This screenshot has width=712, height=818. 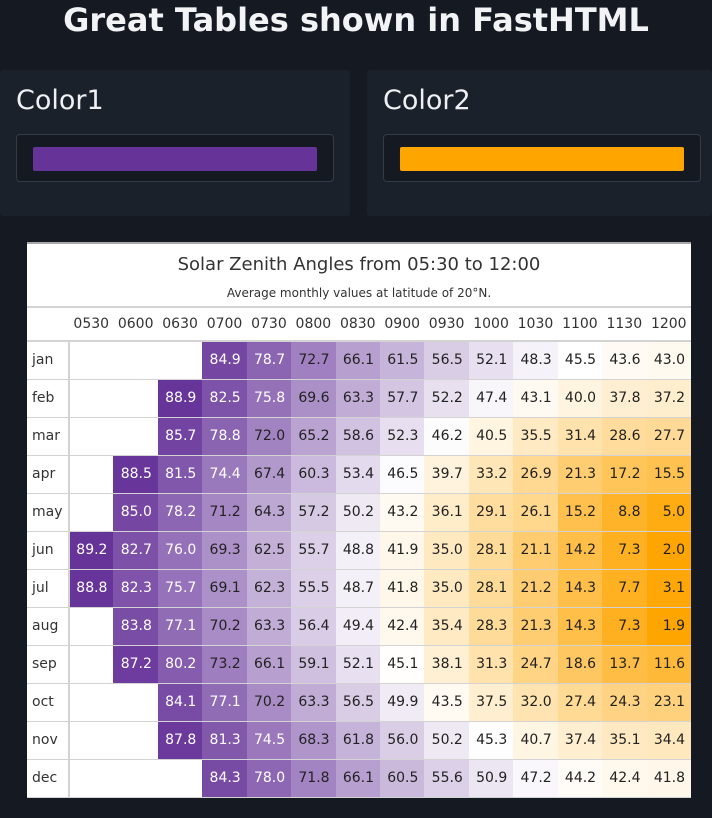 I want to click on table-cell: 57.2, so click(x=313, y=512).